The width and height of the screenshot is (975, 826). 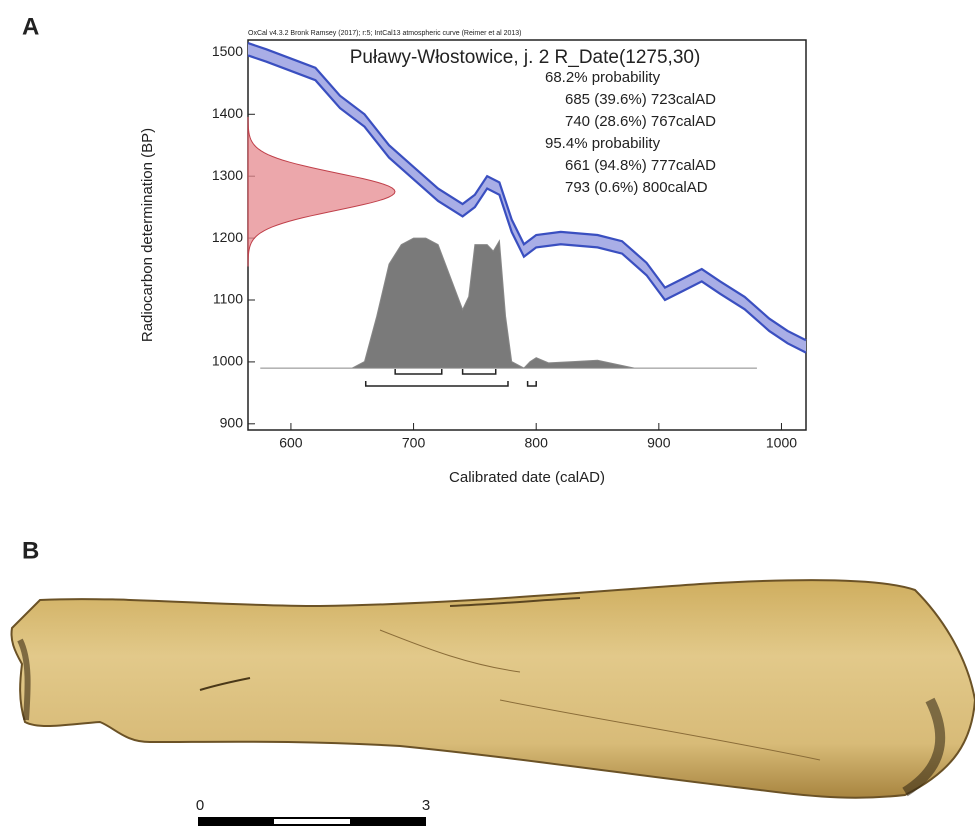 What do you see at coordinates (640, 165) in the screenshot?
I see `range-text: 661 (94.8%) 777calAD` at bounding box center [640, 165].